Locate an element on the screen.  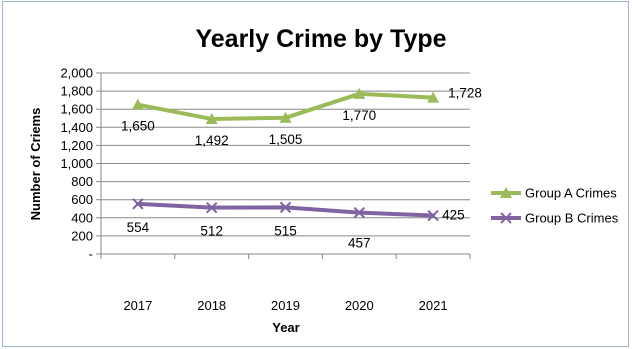
y-tick-label: 2,000 is located at coordinates (76, 73).